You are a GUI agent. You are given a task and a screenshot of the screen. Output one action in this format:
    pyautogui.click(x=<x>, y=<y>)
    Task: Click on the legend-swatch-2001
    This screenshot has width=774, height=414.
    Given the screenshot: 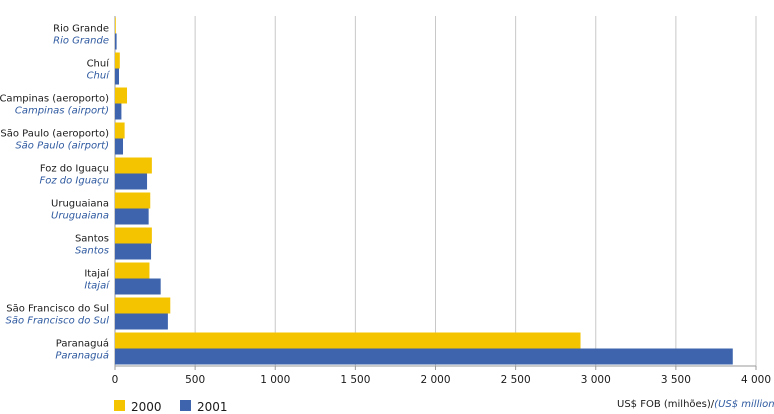 What is the action you would take?
    pyautogui.click(x=185, y=405)
    